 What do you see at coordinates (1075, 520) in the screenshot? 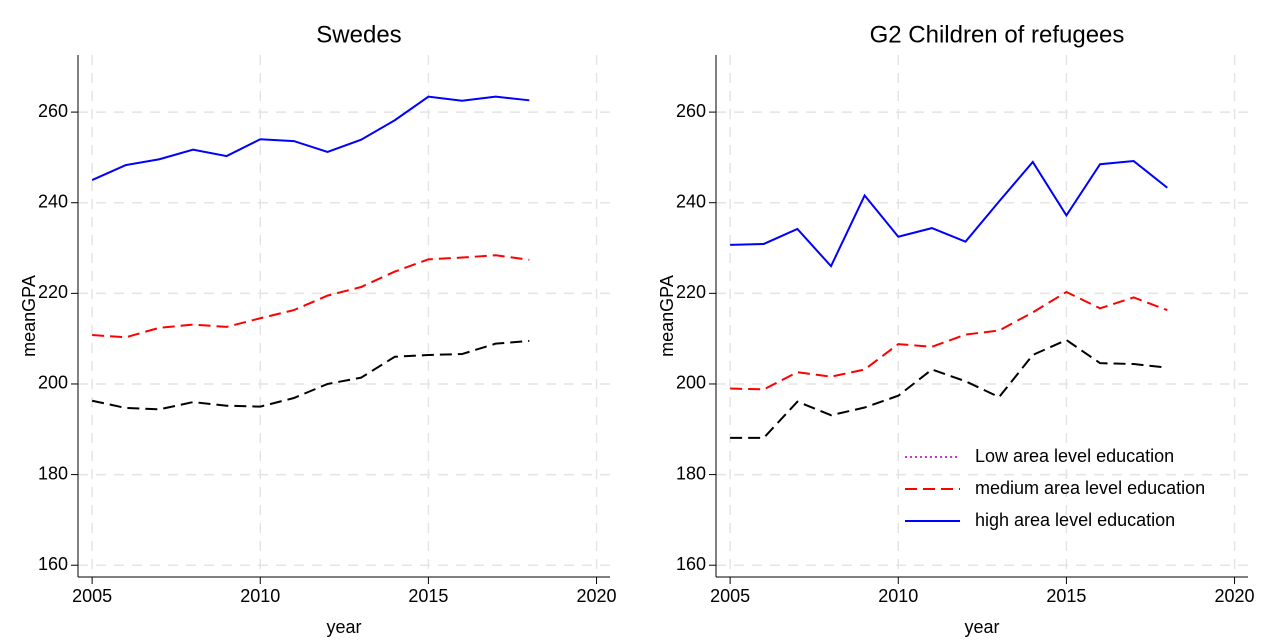
I see `legend-label: high area level education` at bounding box center [1075, 520].